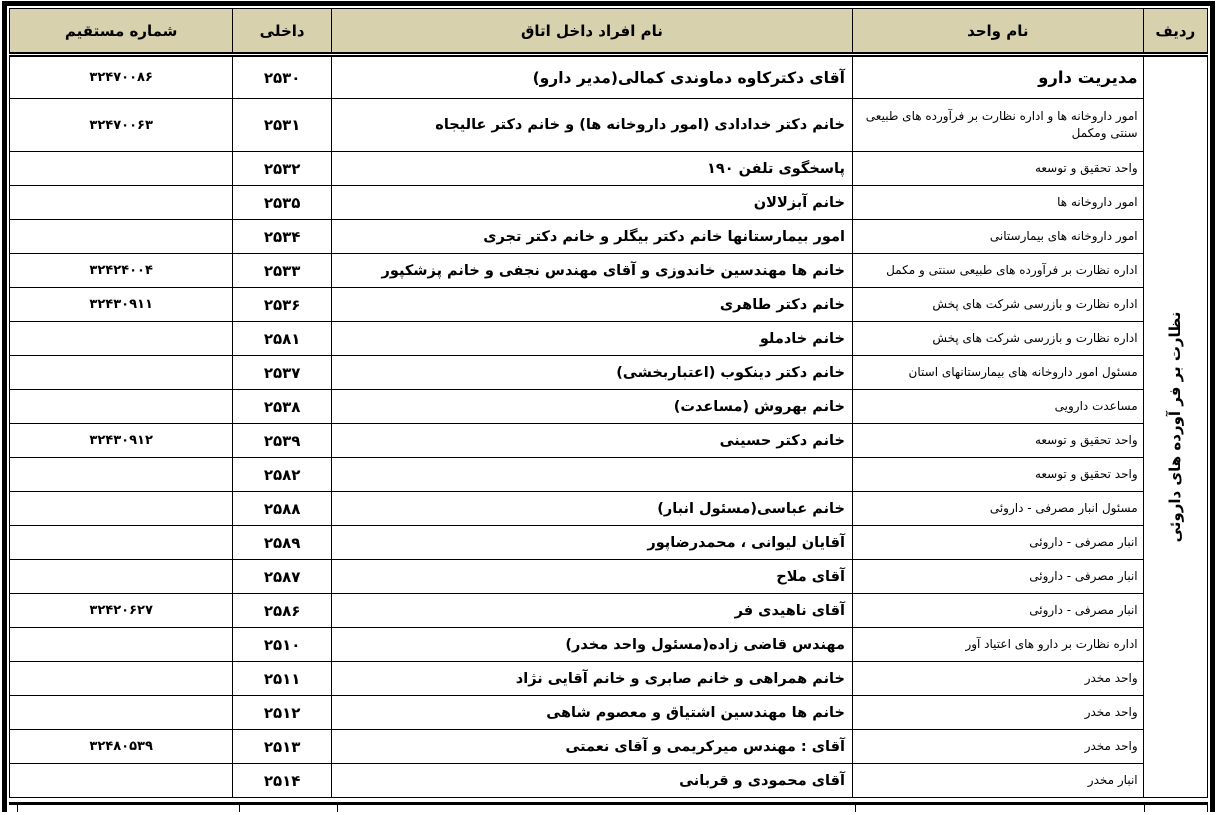 The height and width of the screenshot is (815, 1217). I want to click on people-cell: آقایان لیوانی ، محمدرضاپور, so click(591, 542).